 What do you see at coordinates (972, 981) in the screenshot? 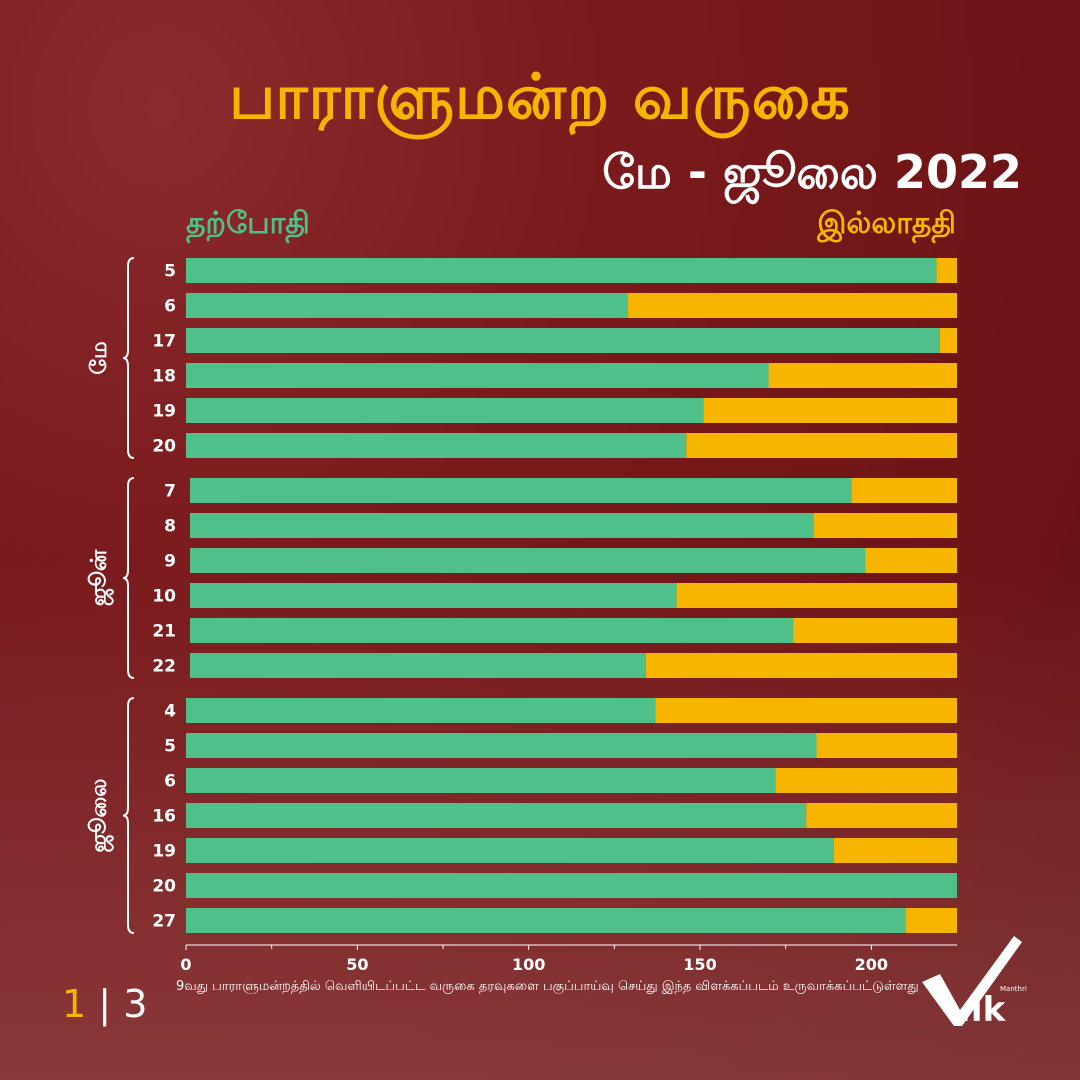
I see `manthri-logo-icon` at bounding box center [972, 981].